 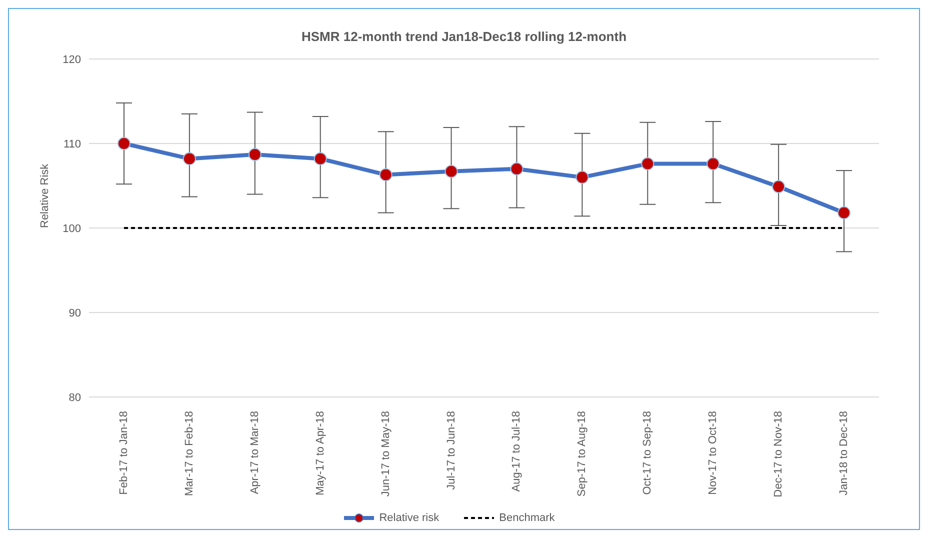 What do you see at coordinates (648, 453) in the screenshot?
I see `x-tick-label: Oct-17 to Sep-18` at bounding box center [648, 453].